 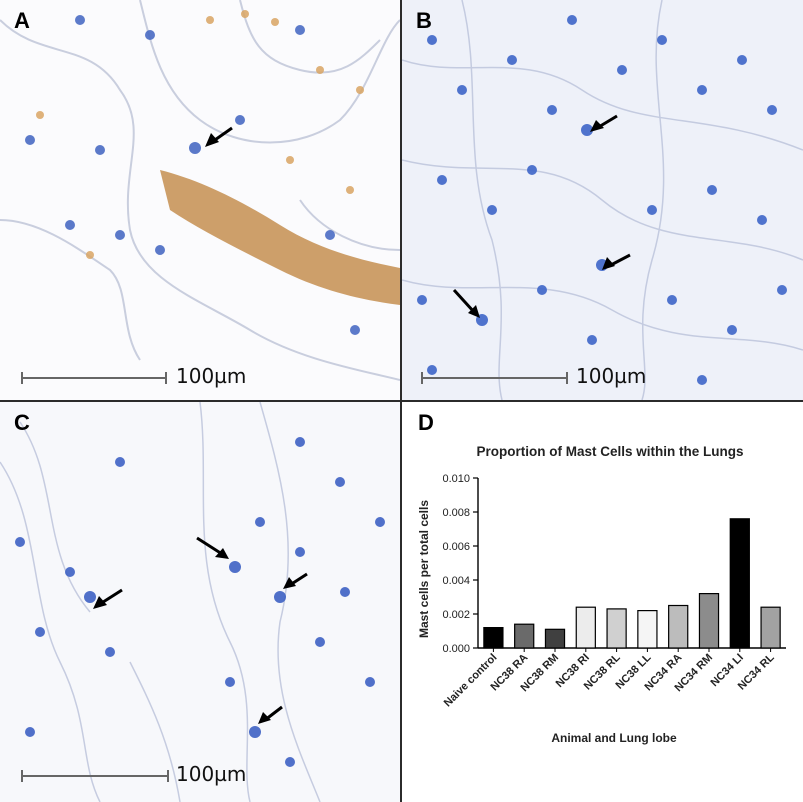 I want to click on panel-divider-horizontal, so click(x=401, y=401).